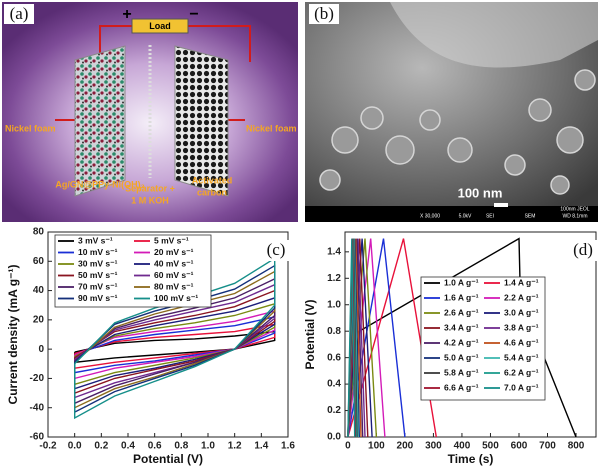 This screenshot has height=472, width=600. What do you see at coordinates (494, 35) in the screenshot?
I see `sem-sheet` at bounding box center [494, 35].